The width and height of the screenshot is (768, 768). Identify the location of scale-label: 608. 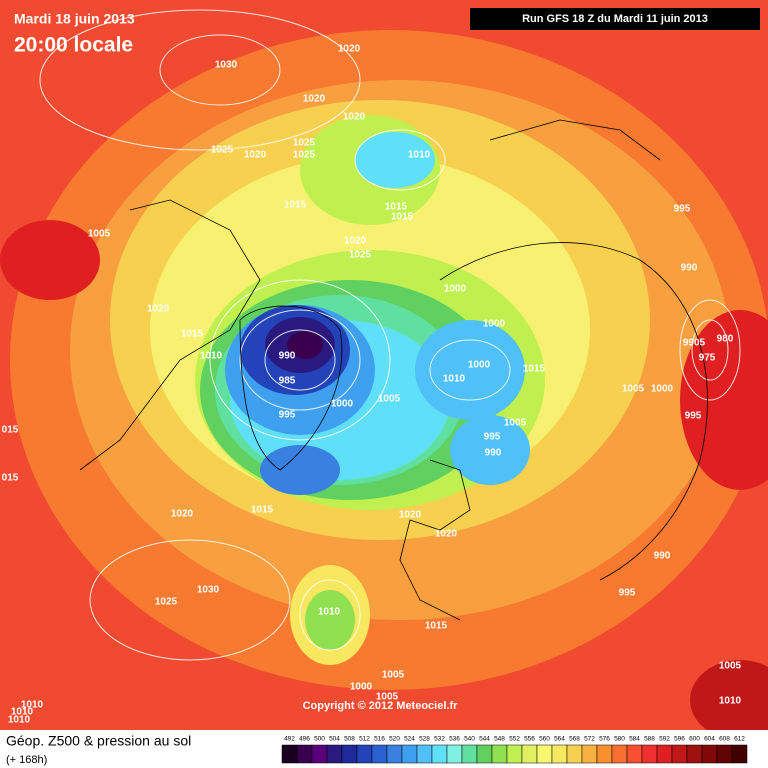
(724, 739).